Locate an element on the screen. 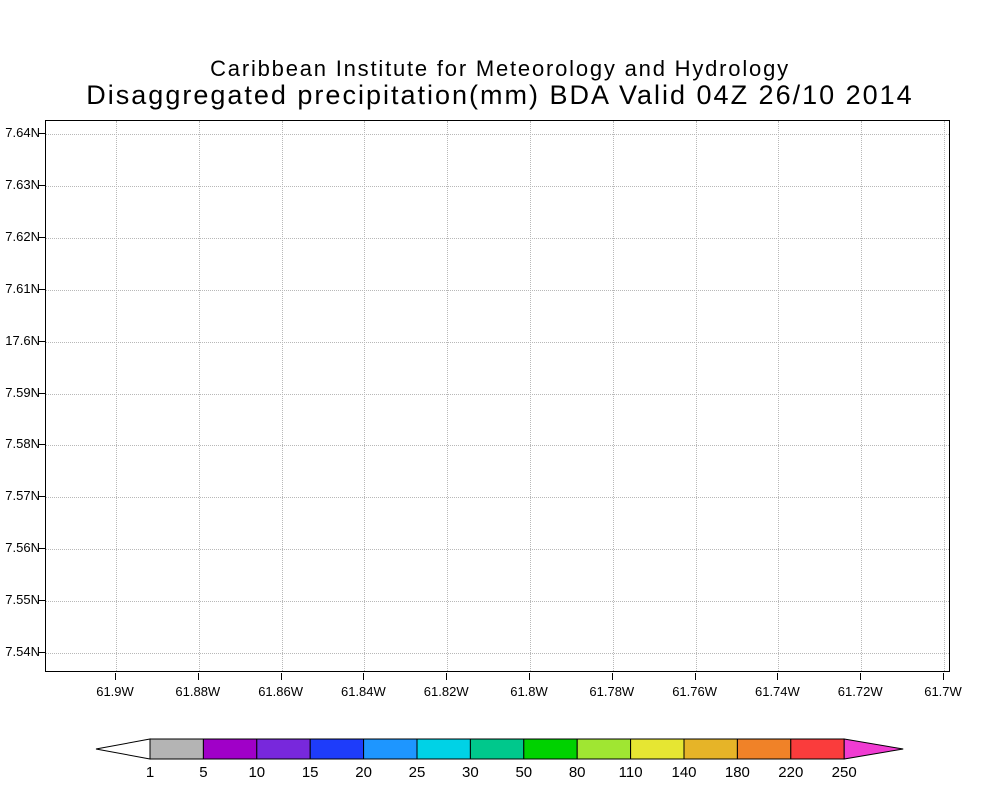 The image size is (1000, 800). colorbar-label: 250 is located at coordinates (844, 772).